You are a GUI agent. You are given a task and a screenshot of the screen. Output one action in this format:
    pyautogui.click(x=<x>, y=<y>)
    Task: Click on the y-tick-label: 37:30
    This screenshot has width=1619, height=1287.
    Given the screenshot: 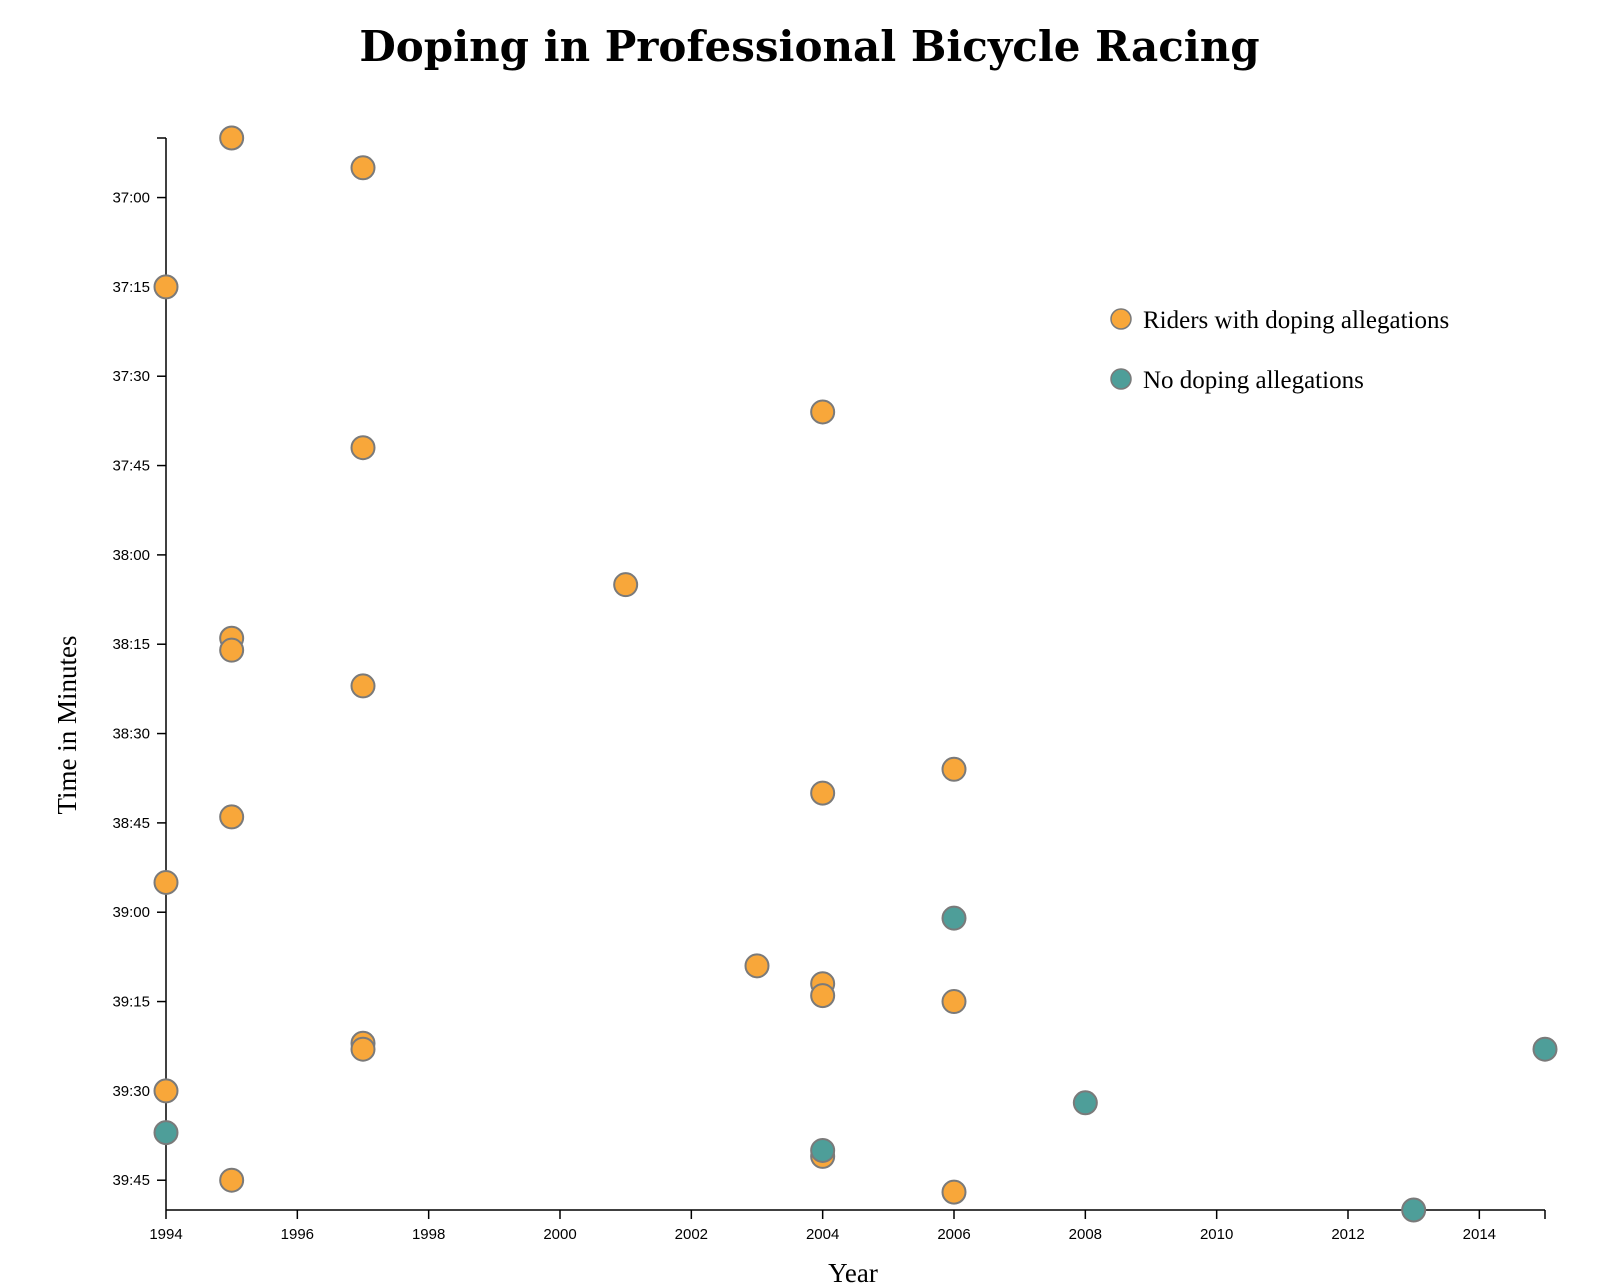 What is the action you would take?
    pyautogui.click(x=131, y=376)
    